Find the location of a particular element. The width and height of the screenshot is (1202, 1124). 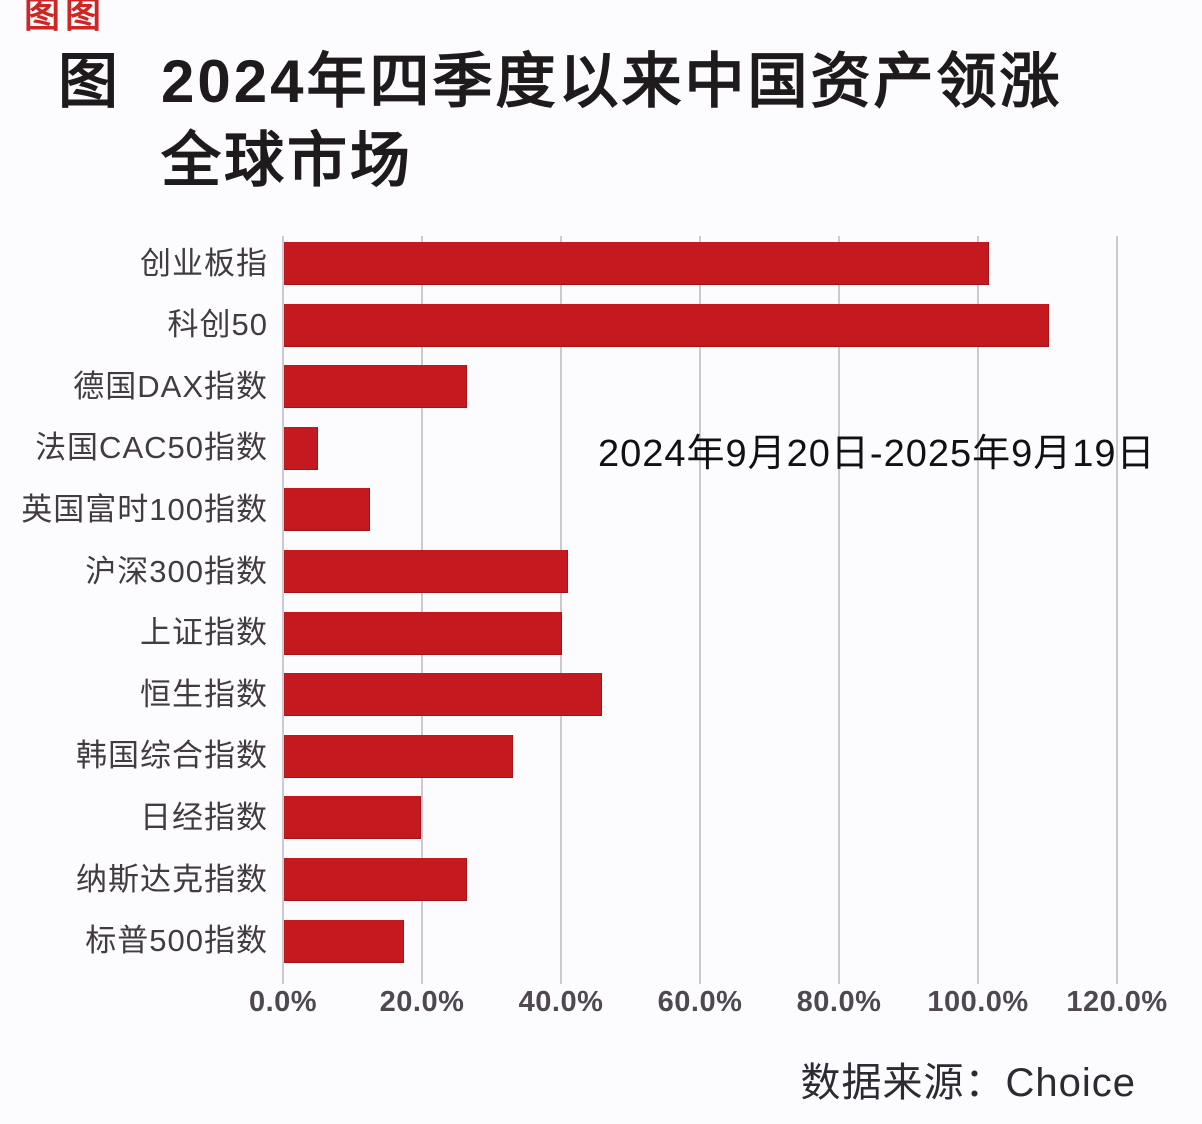

chart-title-prefix: 图 is located at coordinates (89, 81).